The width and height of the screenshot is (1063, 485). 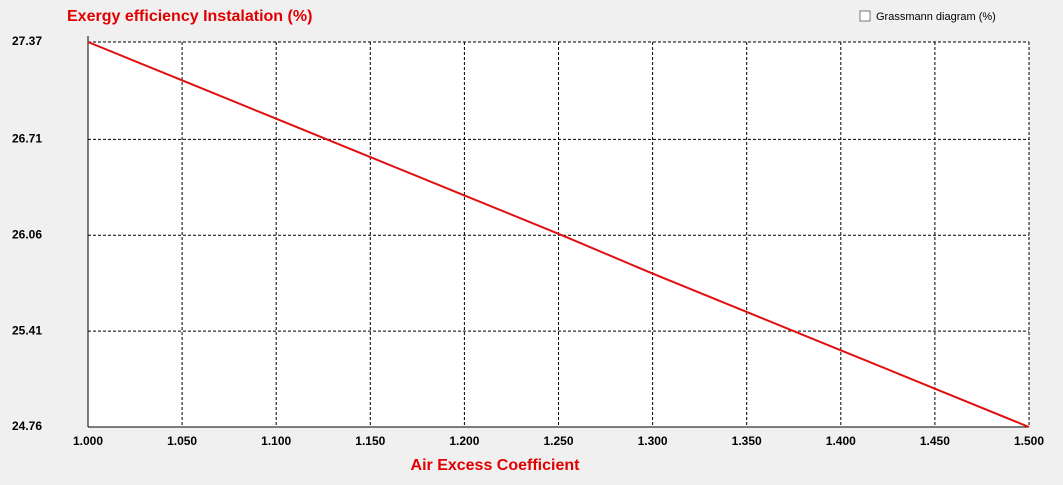 What do you see at coordinates (27, 330) in the screenshot?
I see `y-tick-label: 25.41` at bounding box center [27, 330].